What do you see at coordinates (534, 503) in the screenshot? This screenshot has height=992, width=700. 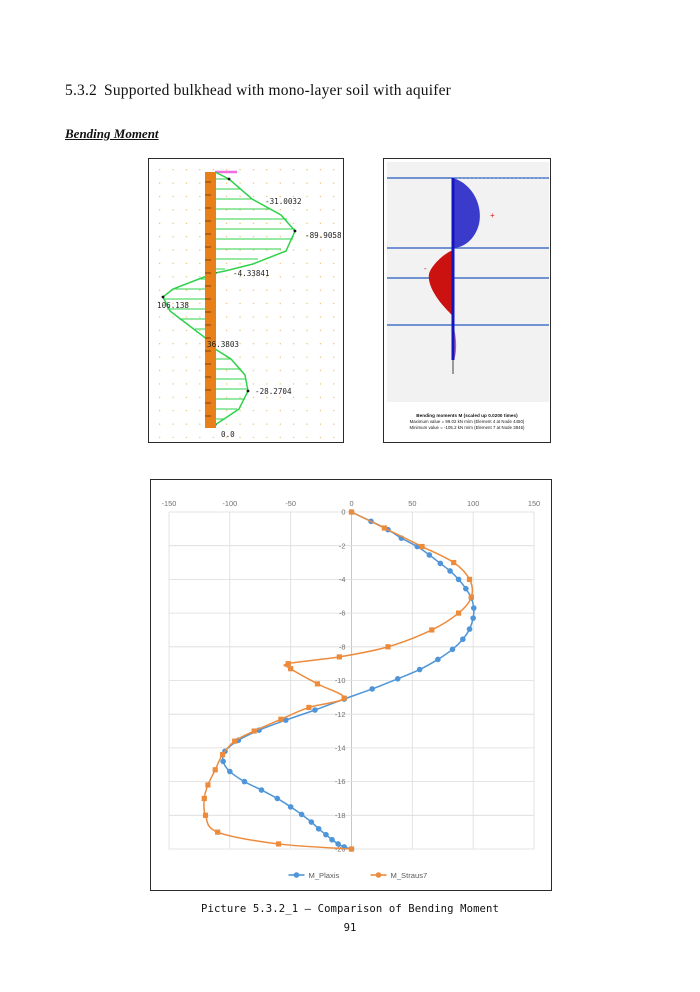 I see `x-axis-tick-label: 150` at bounding box center [534, 503].